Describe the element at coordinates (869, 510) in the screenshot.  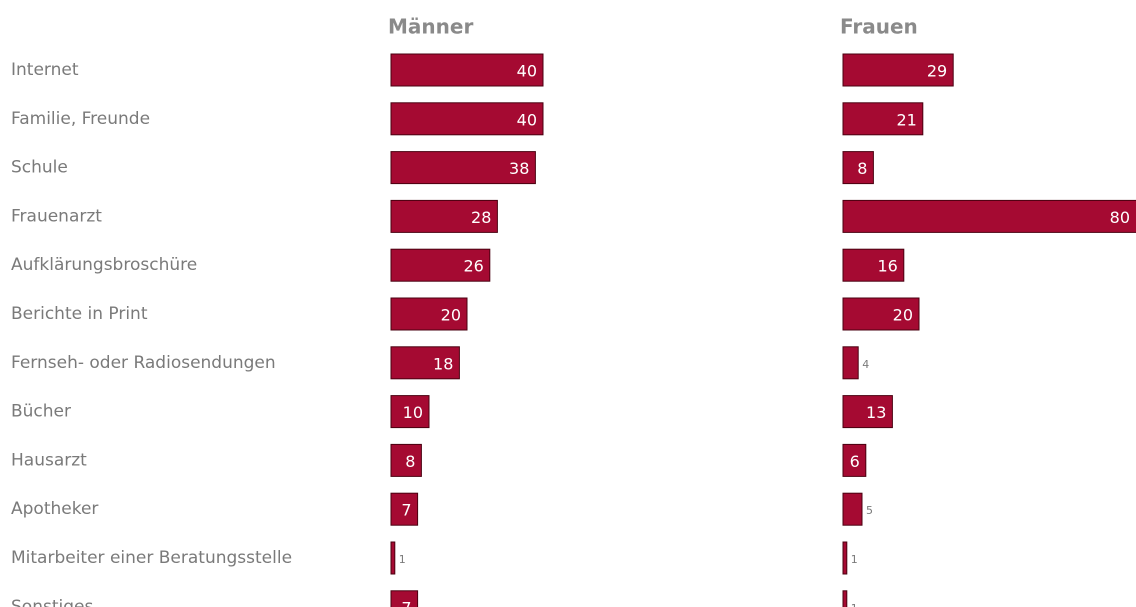
I see `value-label: 5` at that location.